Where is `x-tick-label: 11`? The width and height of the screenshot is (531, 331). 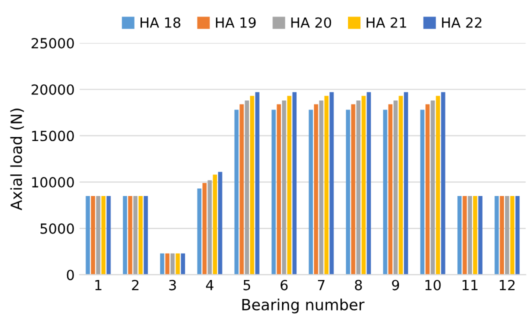 x-tick-label: 11 is located at coordinates (470, 285).